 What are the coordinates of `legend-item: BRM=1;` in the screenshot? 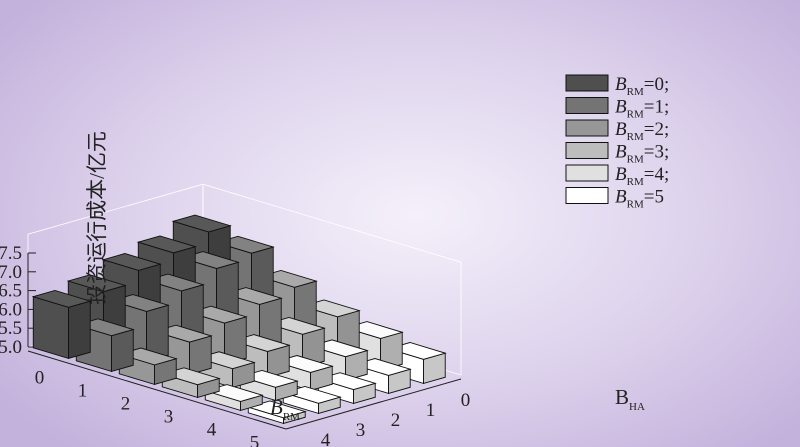 It's located at (617, 109).